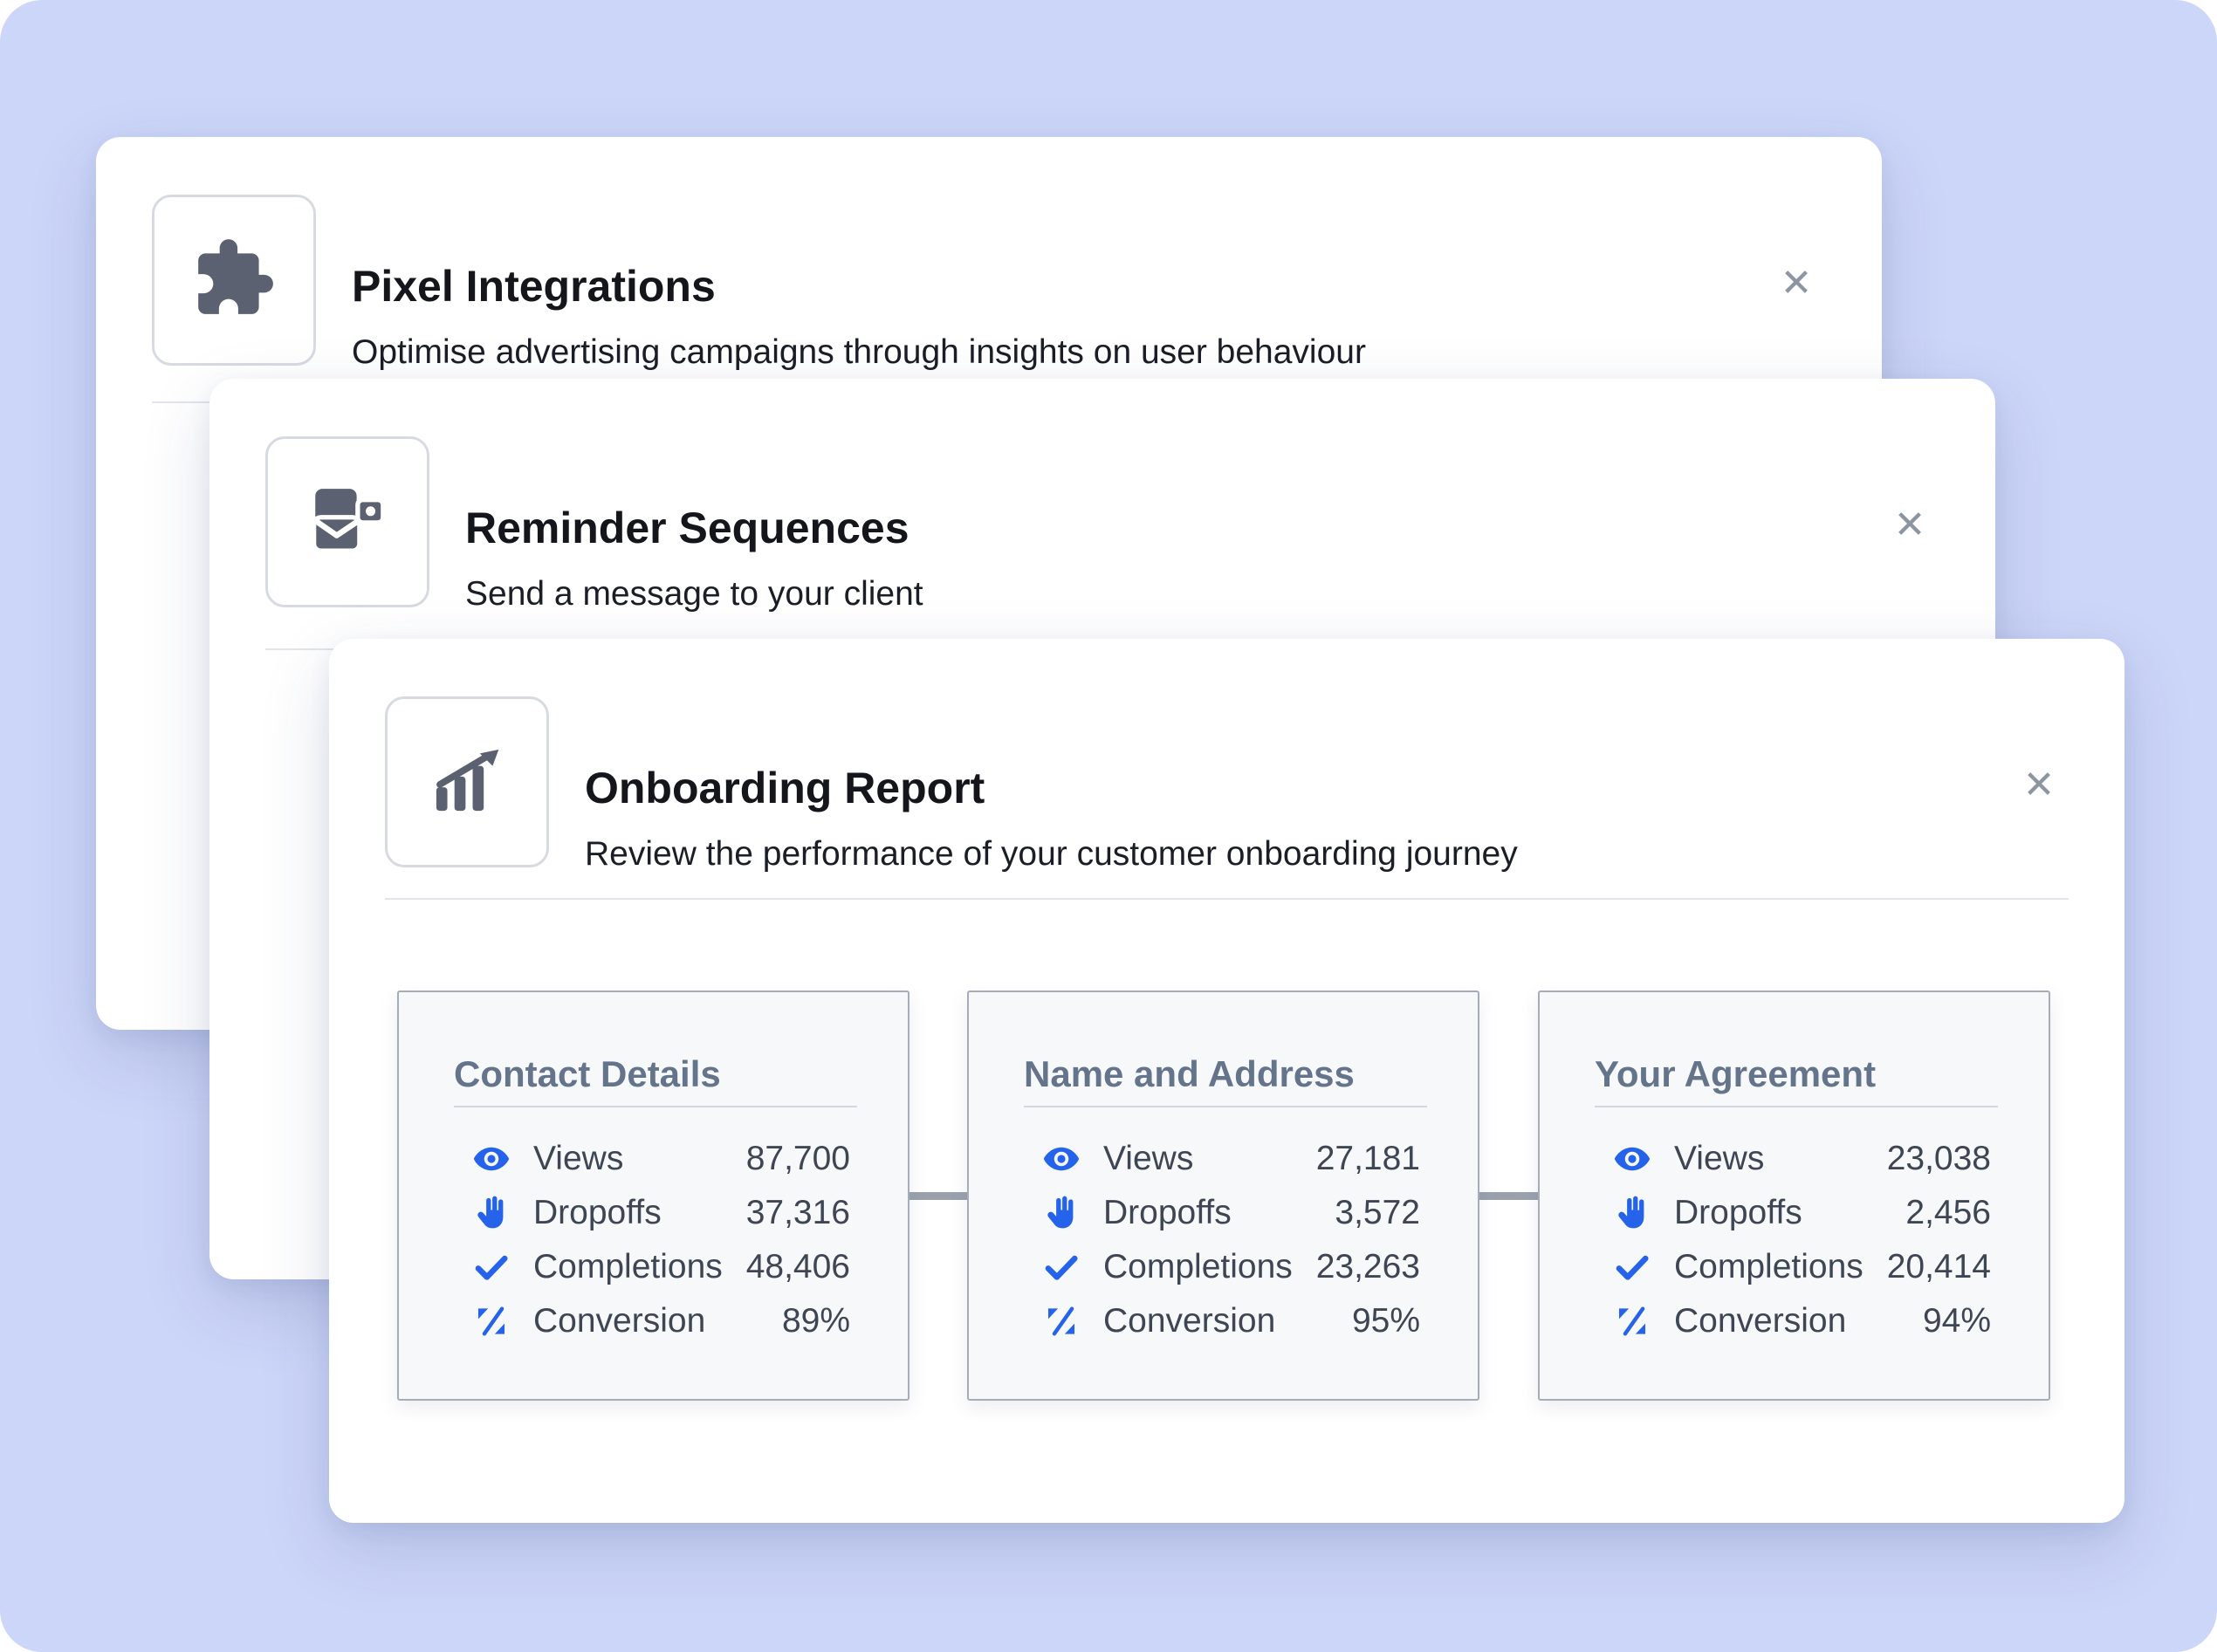  I want to click on stat-value: 3,572, so click(1377, 1212).